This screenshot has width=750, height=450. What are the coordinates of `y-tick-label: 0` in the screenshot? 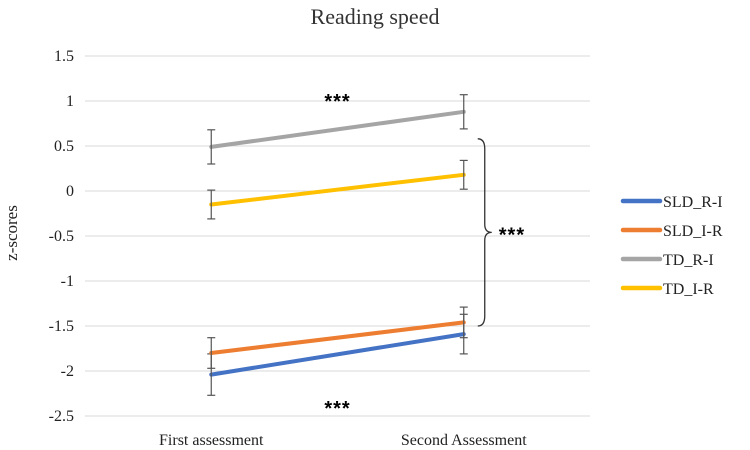 It's located at (70, 191).